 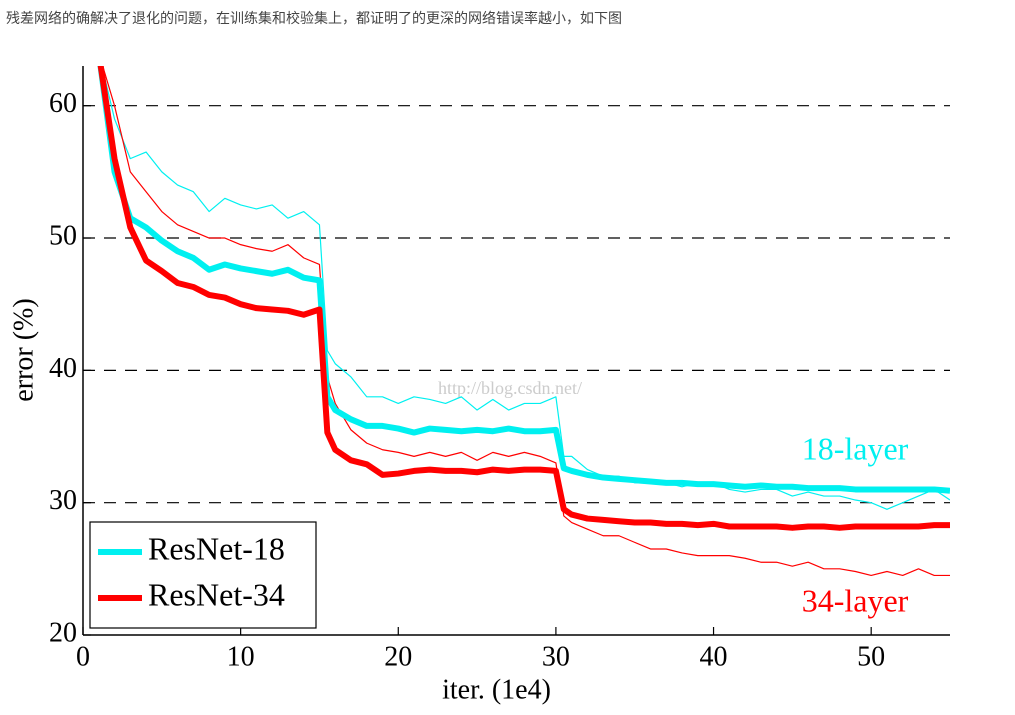 I want to click on x-tick-label: 50, so click(x=871, y=656).